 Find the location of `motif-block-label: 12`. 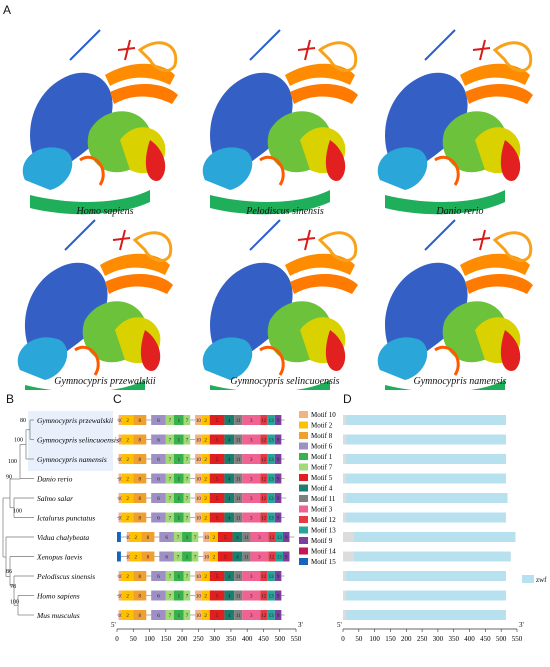

motif-block-label: 12 is located at coordinates (264, 499).